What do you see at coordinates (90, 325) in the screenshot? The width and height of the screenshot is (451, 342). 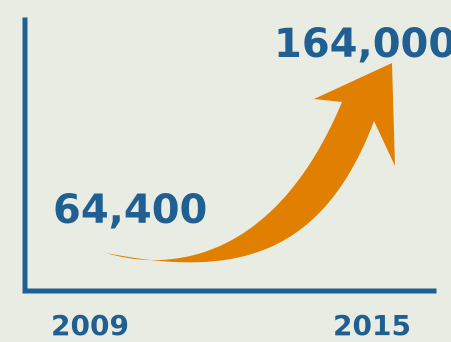 I see `x-tick-2009: 2009` at bounding box center [90, 325].